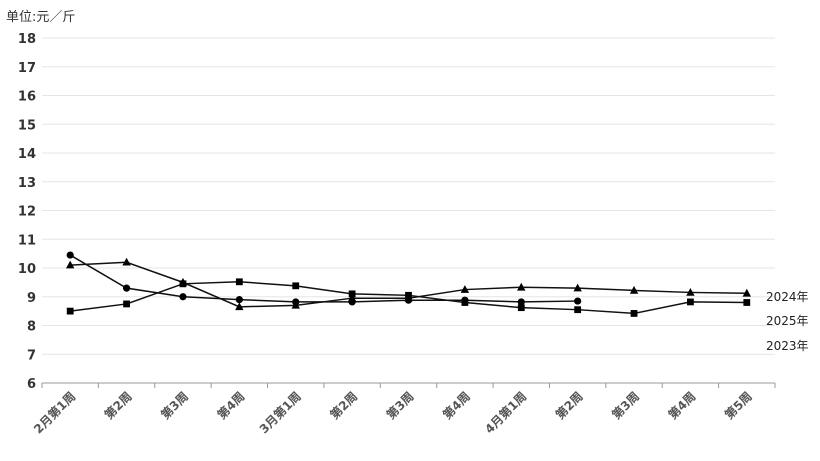 This screenshot has width=820, height=461. I want to click on y-tick-label: 15, so click(27, 125).